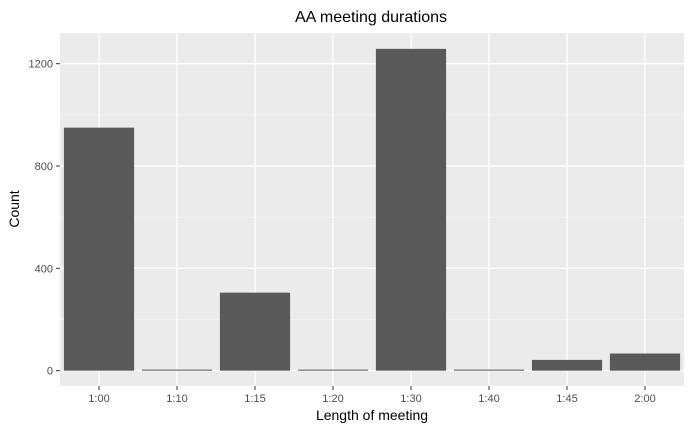 The height and width of the screenshot is (431, 692). Describe the element at coordinates (44, 167) in the screenshot. I see `y-tick-label: 800` at that location.